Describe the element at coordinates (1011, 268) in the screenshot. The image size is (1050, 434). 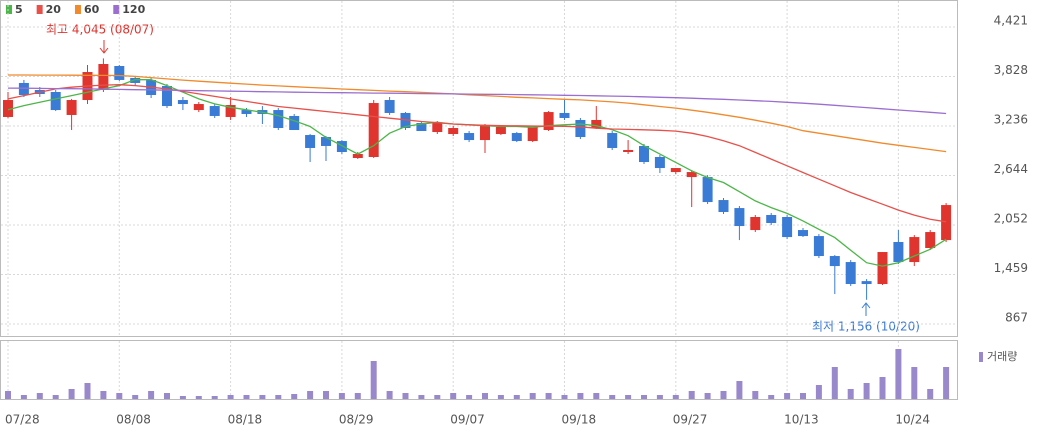
I see `y-tick-label: 1,459` at that location.